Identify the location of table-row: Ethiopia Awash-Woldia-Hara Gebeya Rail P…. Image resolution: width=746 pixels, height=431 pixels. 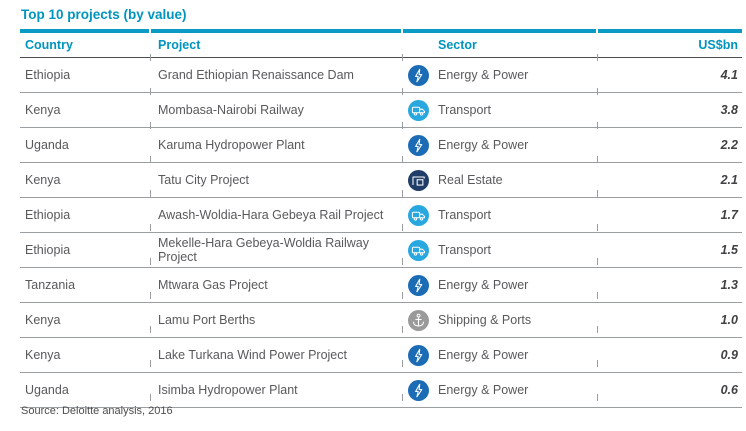
(381, 215).